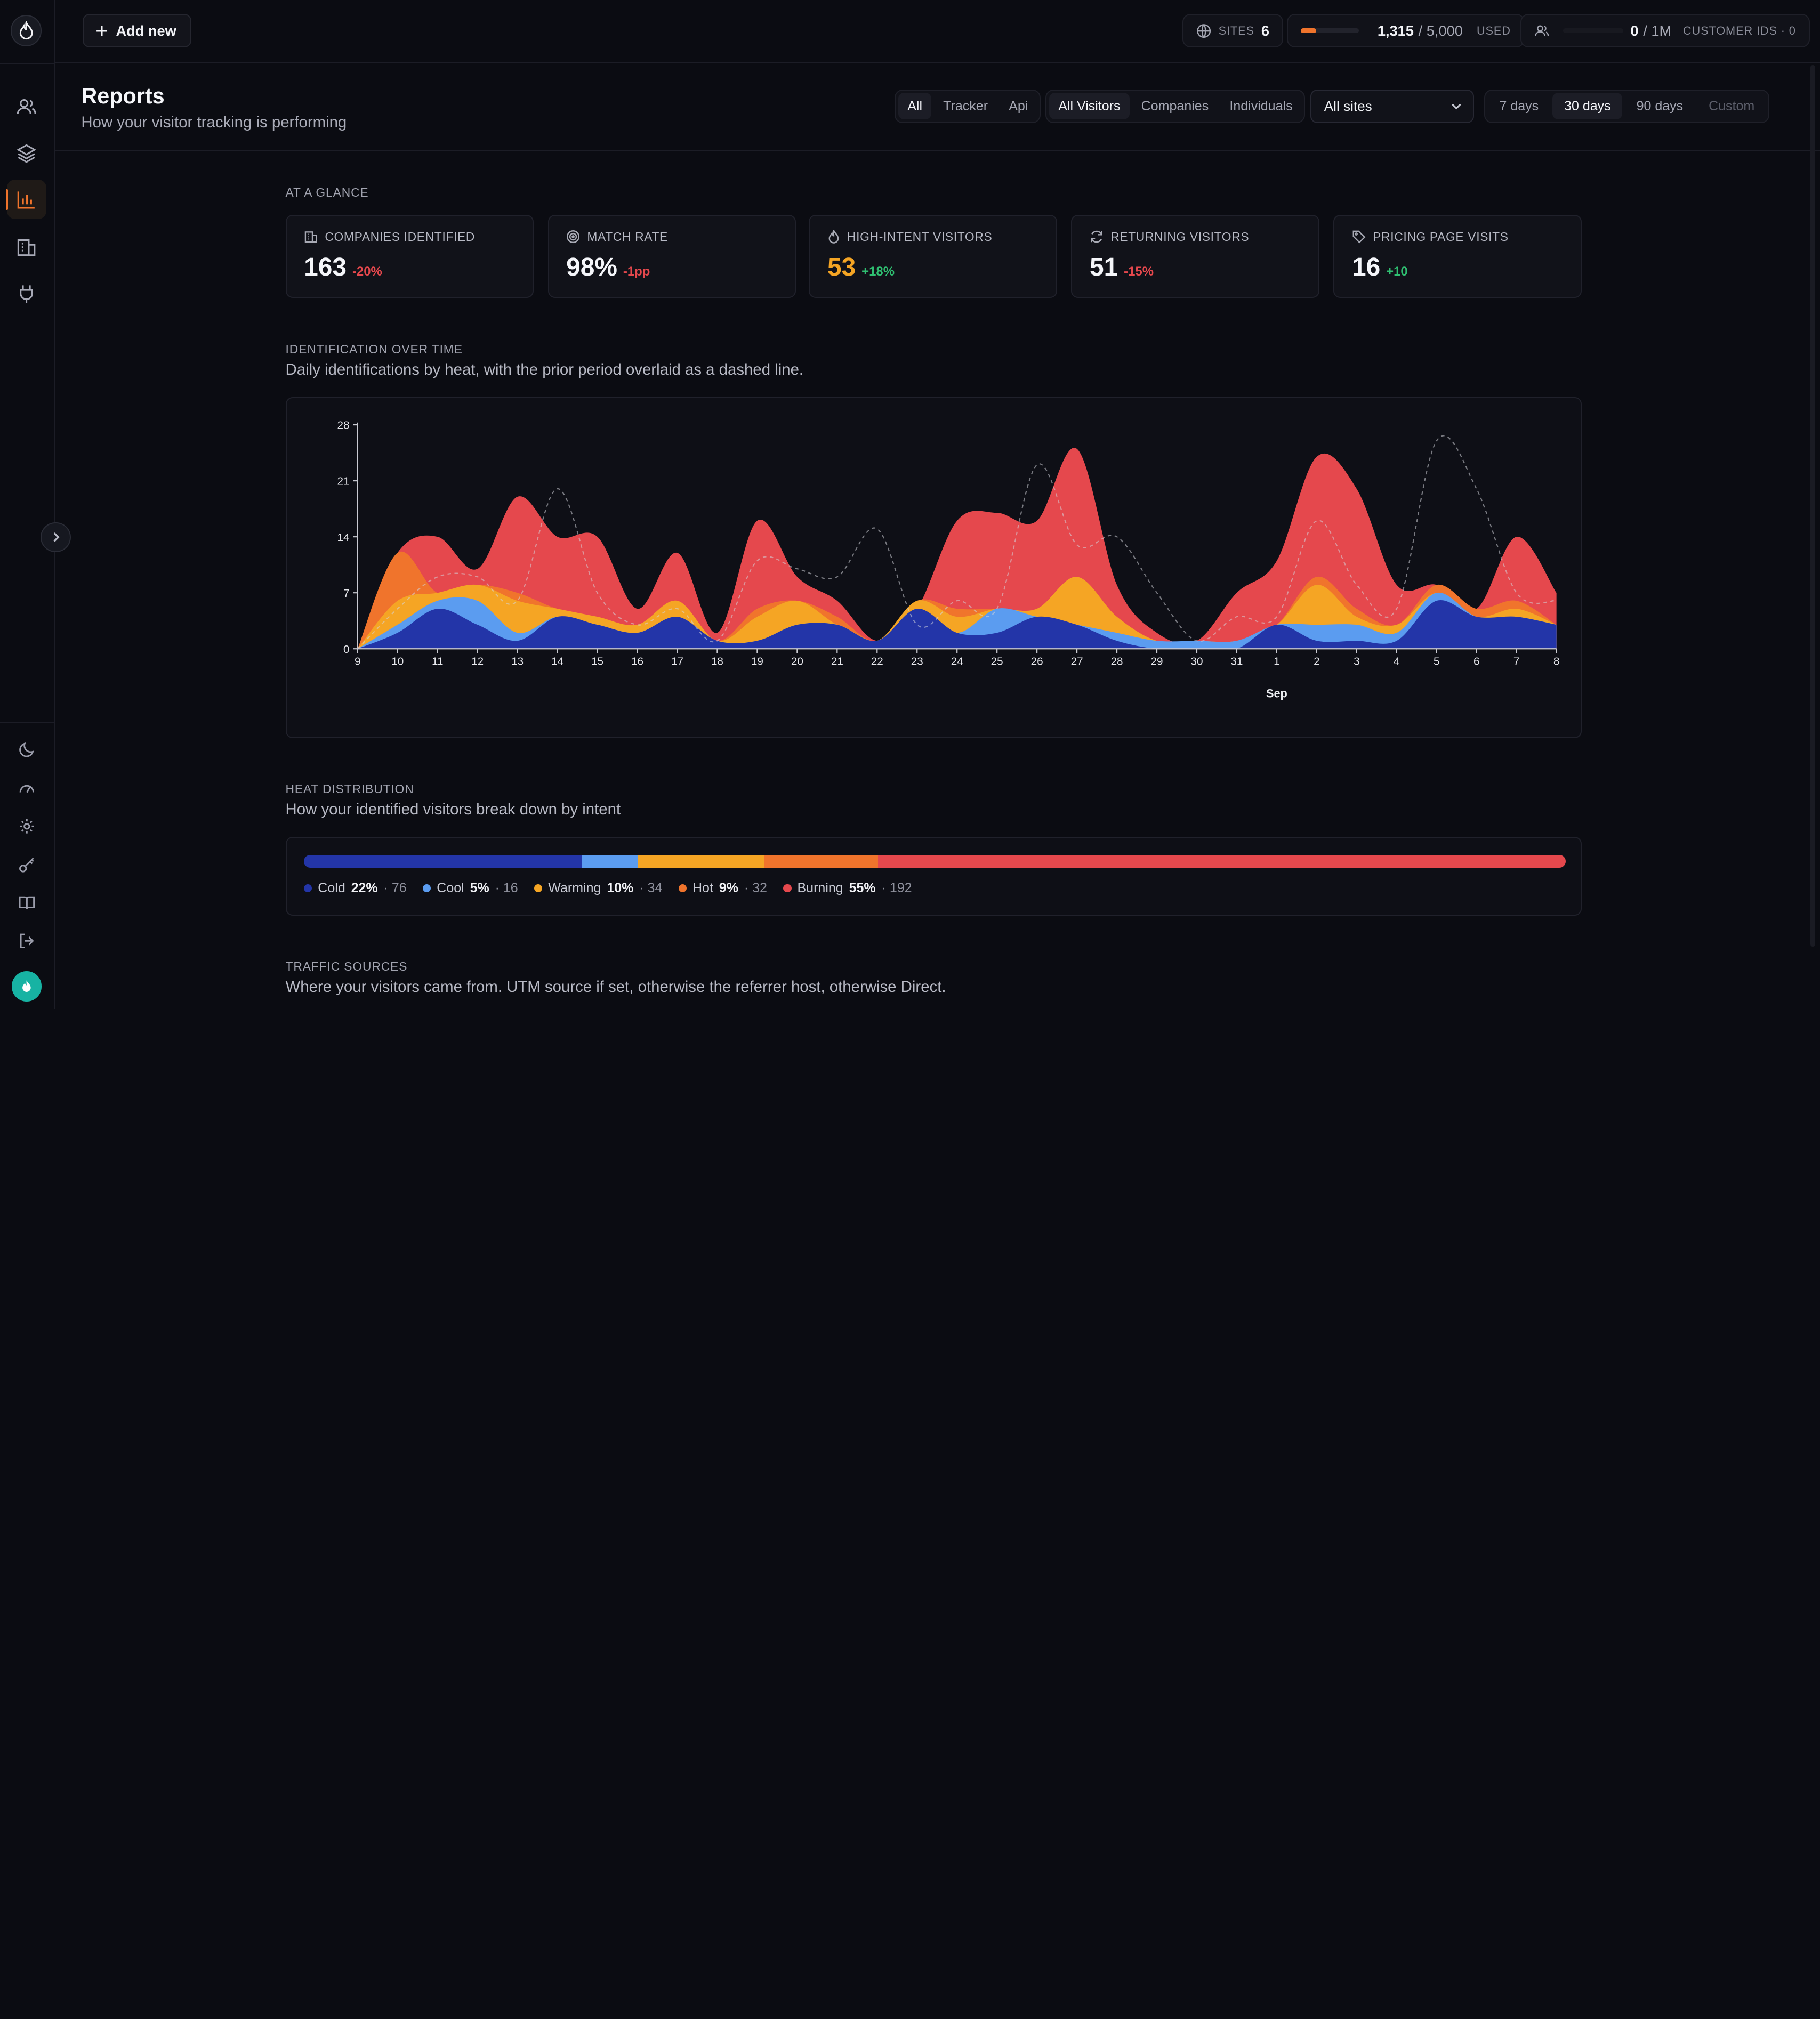 This screenshot has height=2019, width=1820. I want to click on usage-pill: 1,315 / 5,000 USED, so click(1406, 31).